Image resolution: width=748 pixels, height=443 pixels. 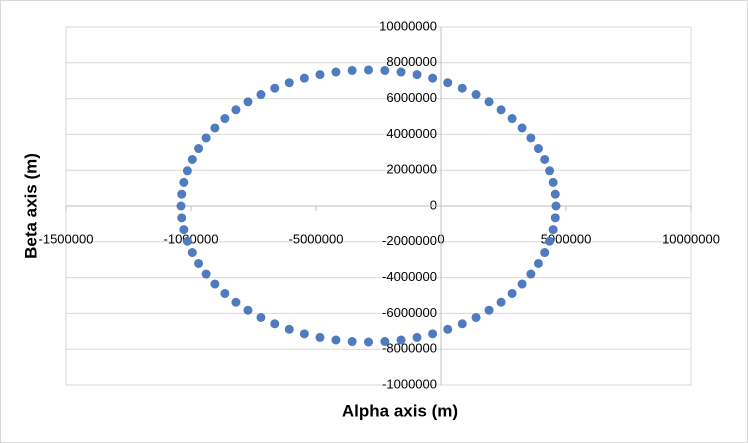 I want to click on y-tick-label: -1000000, so click(x=409, y=383).